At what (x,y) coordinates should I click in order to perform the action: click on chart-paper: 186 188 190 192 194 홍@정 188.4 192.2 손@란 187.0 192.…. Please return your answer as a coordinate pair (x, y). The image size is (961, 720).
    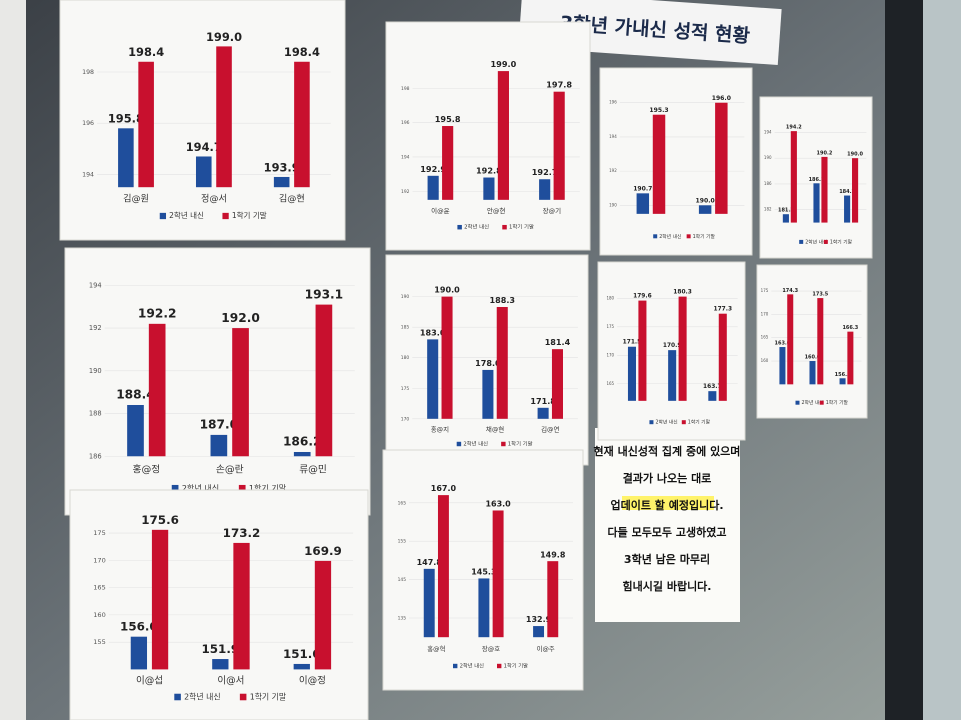
    Looking at the image, I should click on (217, 381).